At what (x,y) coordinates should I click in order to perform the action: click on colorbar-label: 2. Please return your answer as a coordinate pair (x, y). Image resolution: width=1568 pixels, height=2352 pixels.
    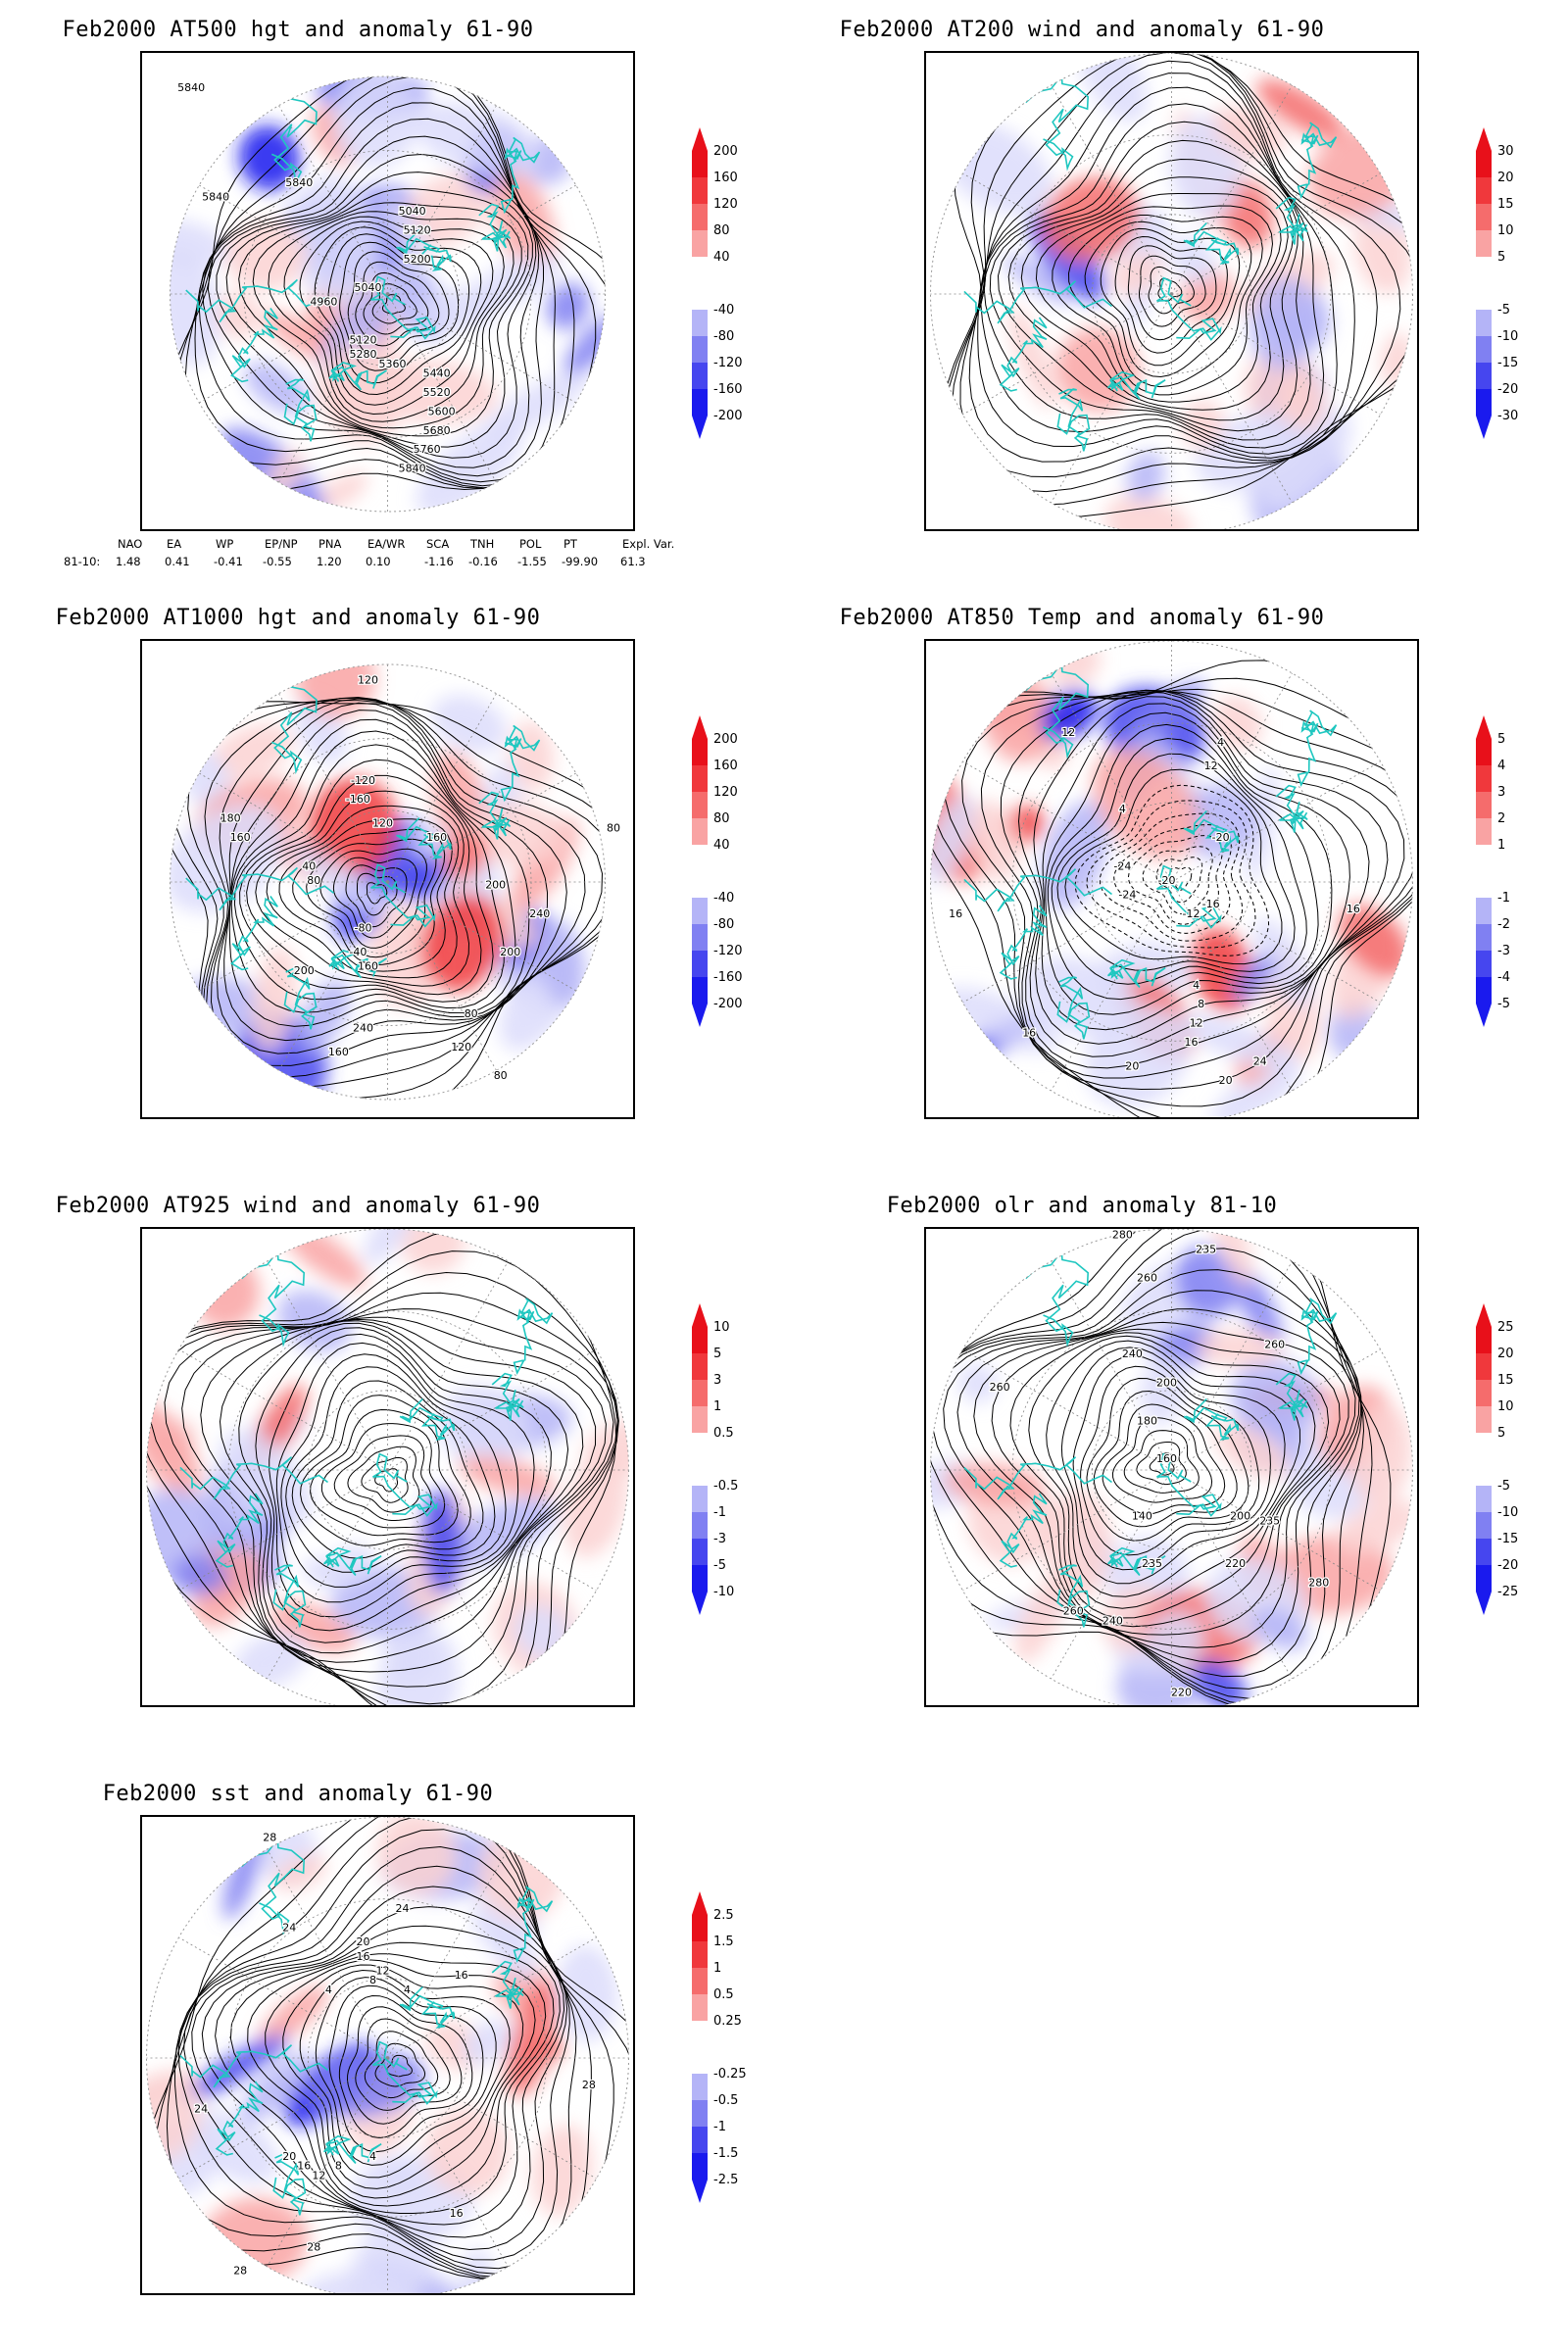
    Looking at the image, I should click on (1501, 818).